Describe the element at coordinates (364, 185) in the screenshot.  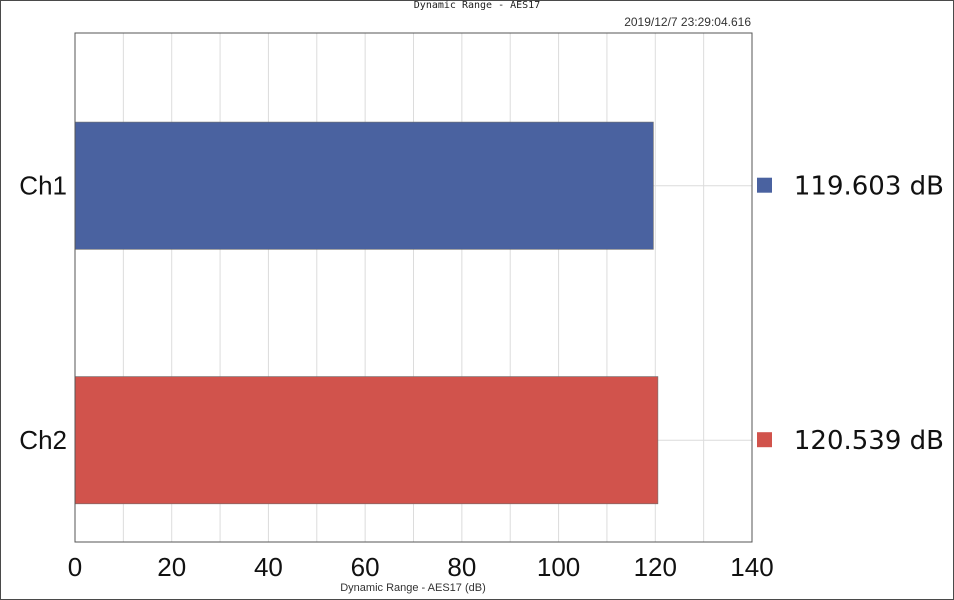
I see `bar-ch1` at that location.